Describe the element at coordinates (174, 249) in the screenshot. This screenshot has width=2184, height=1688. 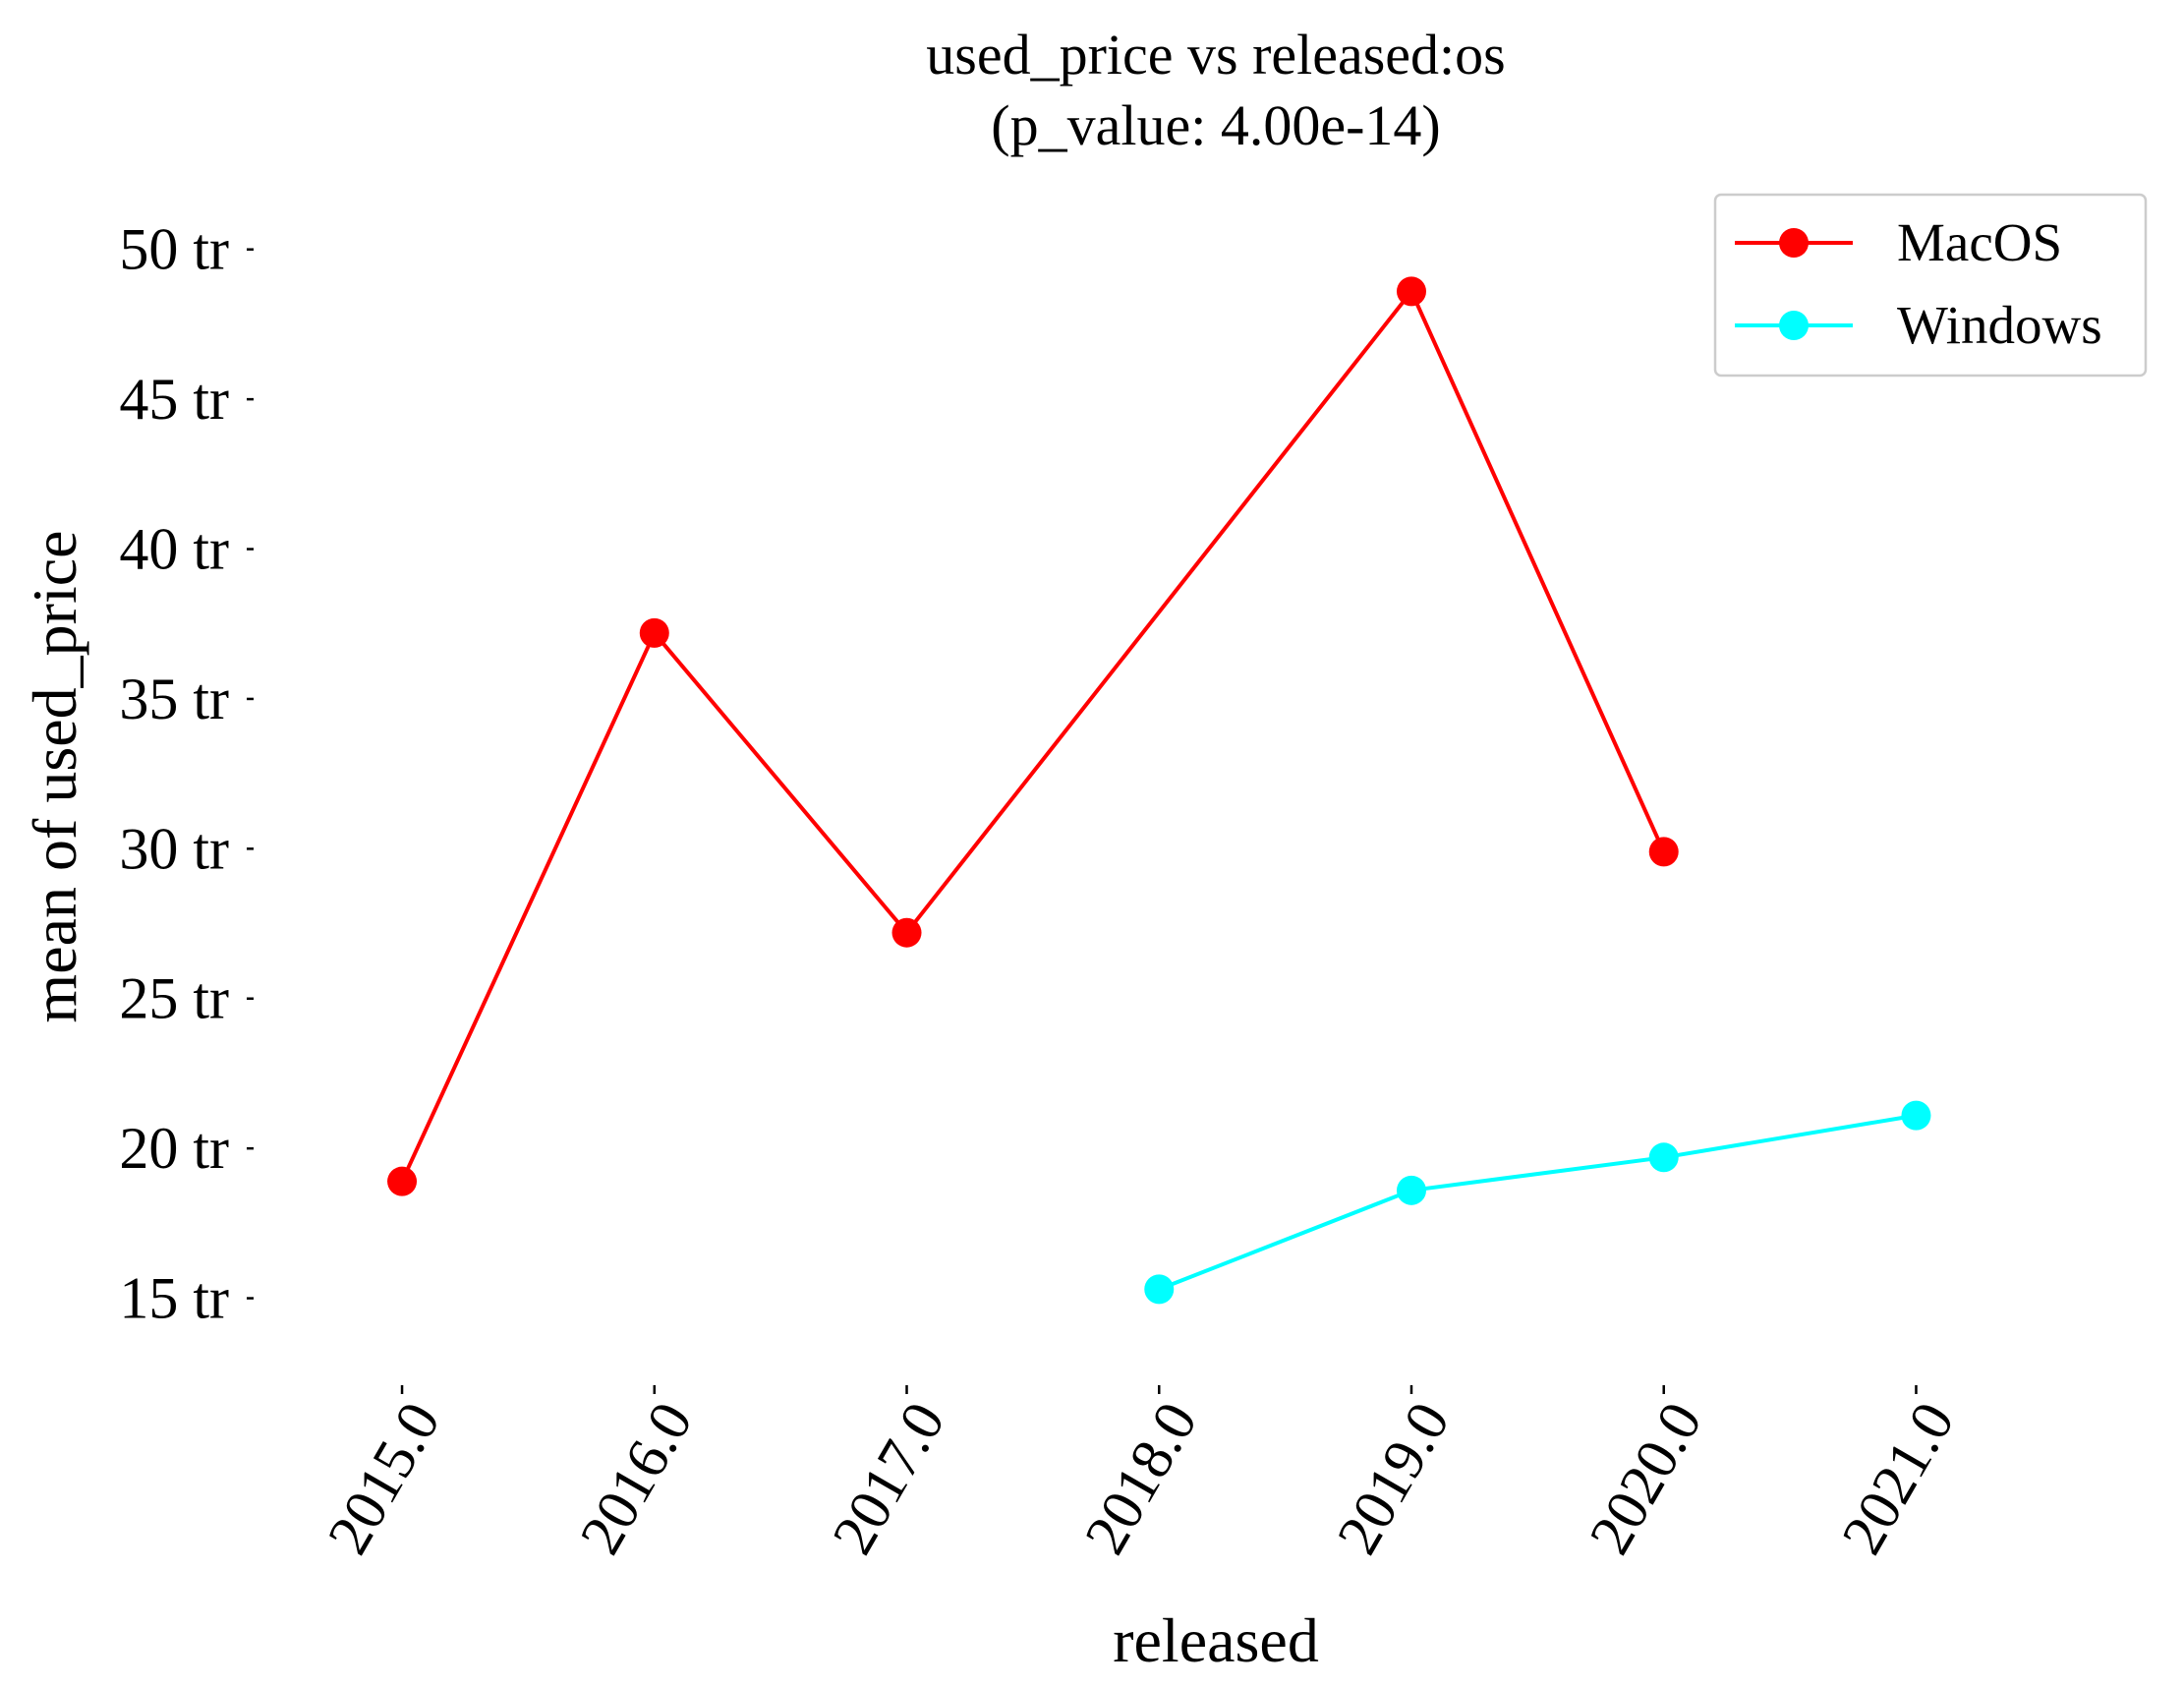
I see `y-tick-label: 50 tr` at that location.